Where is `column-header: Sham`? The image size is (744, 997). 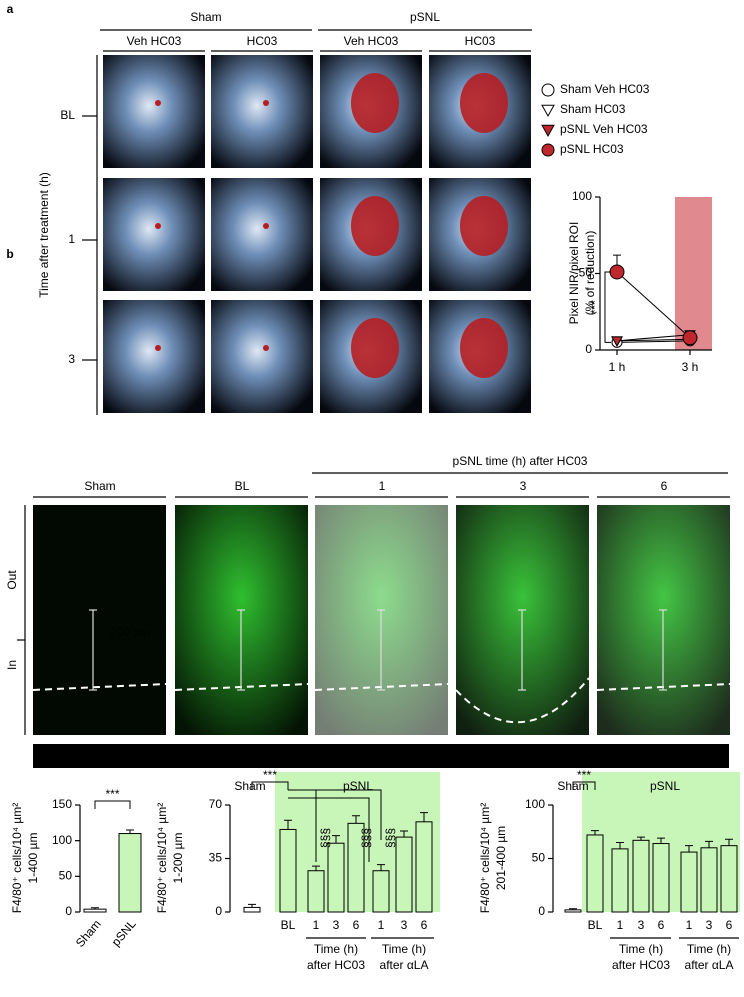 column-header: Sham is located at coordinates (99, 486).